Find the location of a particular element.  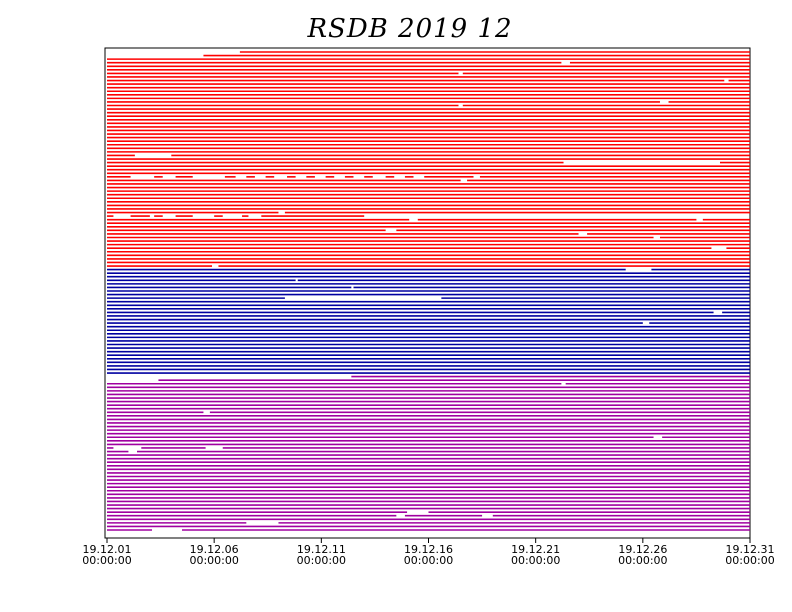

x-tick-label: 19.12.26 is located at coordinates (642, 549).